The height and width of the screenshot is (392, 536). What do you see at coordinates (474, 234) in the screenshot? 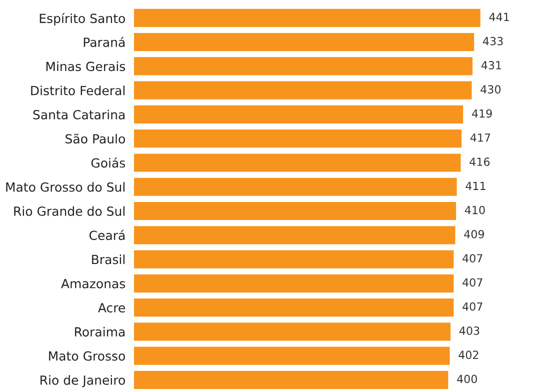
I see `data-label: 409` at bounding box center [474, 234].